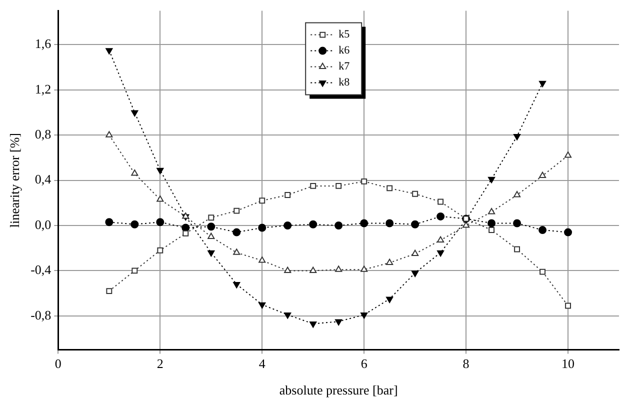  Describe the element at coordinates (43, 88) in the screenshot. I see `y-tick-label: 1,2` at that location.